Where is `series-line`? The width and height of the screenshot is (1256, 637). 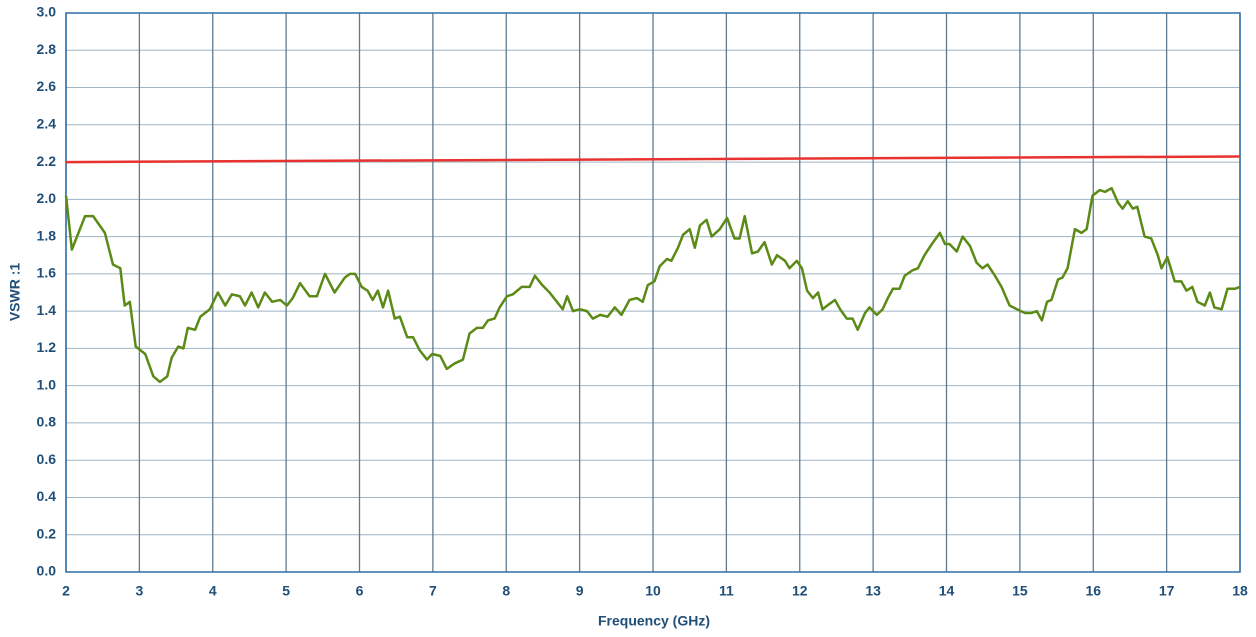 series-line is located at coordinates (653, 159).